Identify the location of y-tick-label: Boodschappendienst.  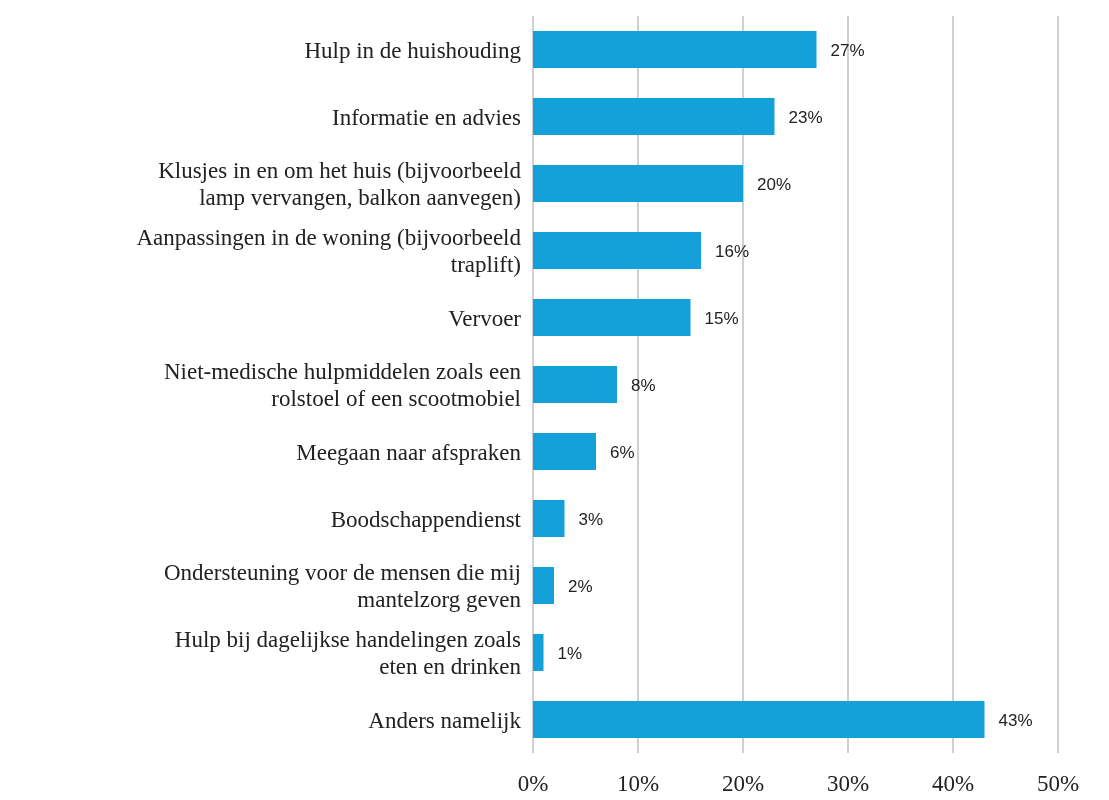
(426, 518).